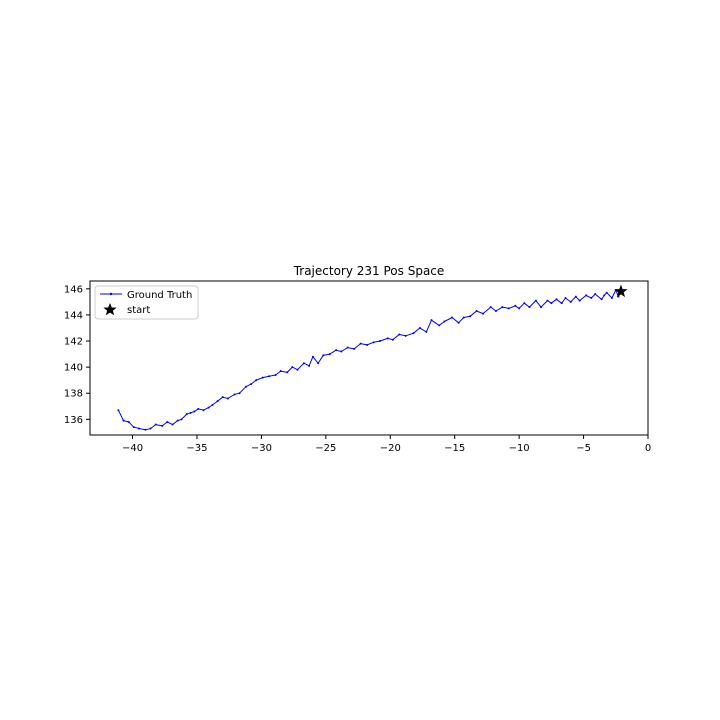 The image size is (720, 720). What do you see at coordinates (73, 342) in the screenshot?
I see `y-tick-label: 142` at bounding box center [73, 342].